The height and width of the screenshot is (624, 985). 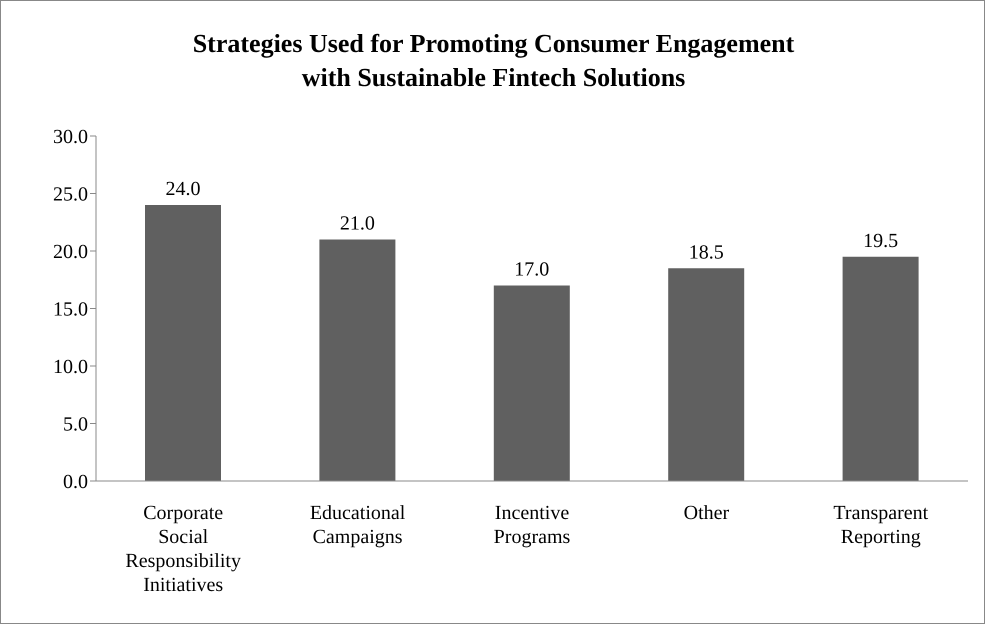 I want to click on data-label: 19.5, so click(x=880, y=241).